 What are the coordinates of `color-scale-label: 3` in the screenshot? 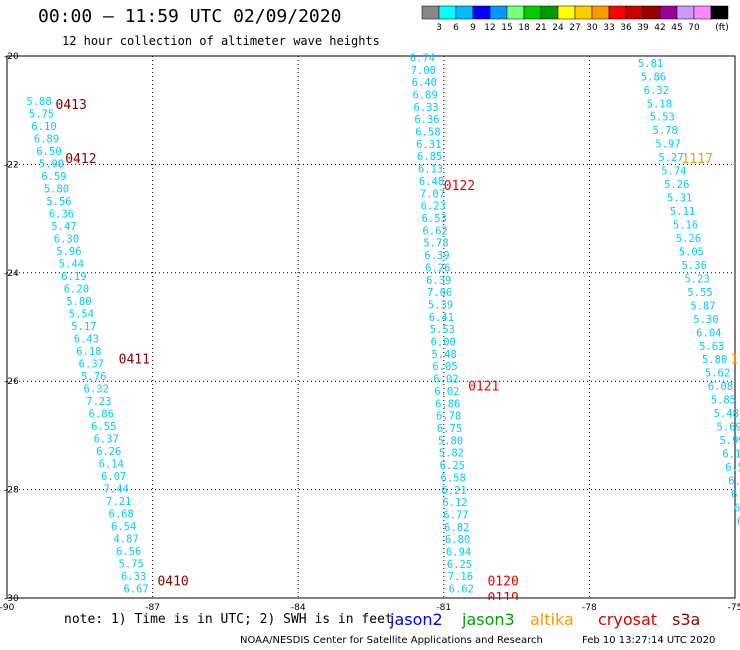 It's located at (439, 28).